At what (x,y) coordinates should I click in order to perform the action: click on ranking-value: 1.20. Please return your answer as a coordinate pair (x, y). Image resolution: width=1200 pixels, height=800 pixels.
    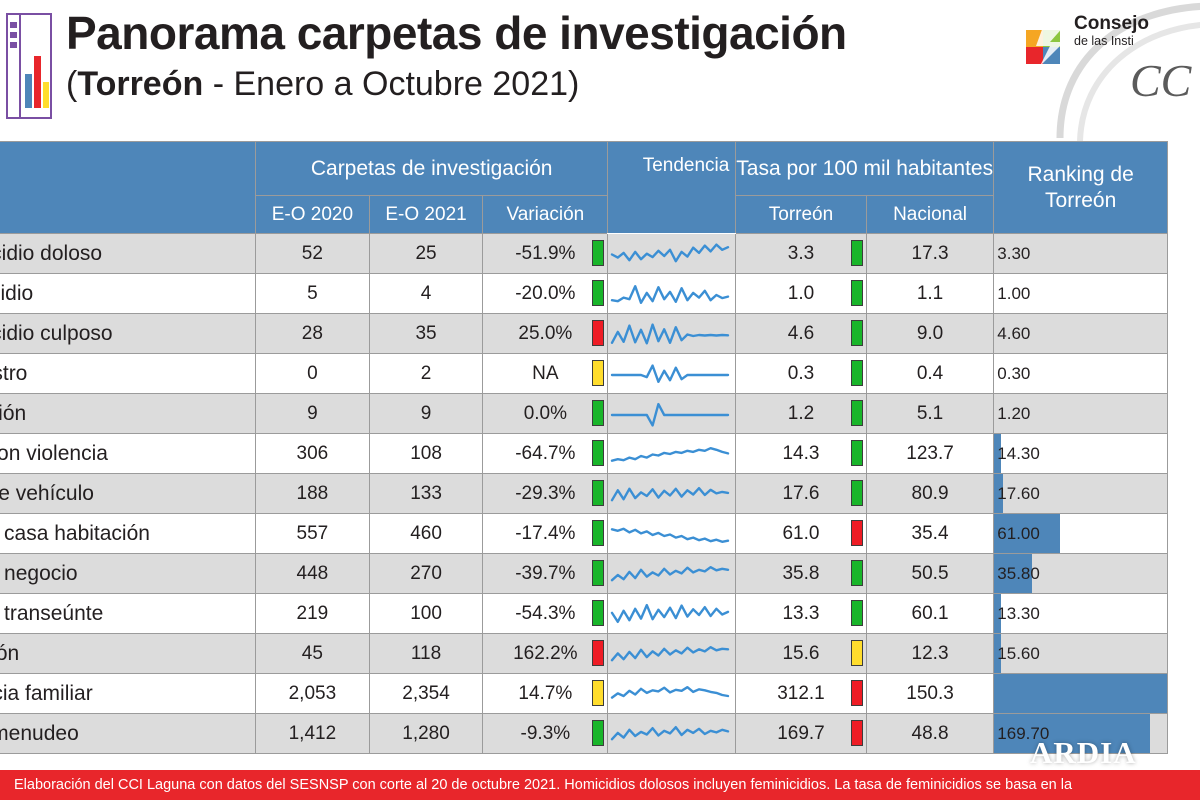
    Looking at the image, I should click on (1014, 413).